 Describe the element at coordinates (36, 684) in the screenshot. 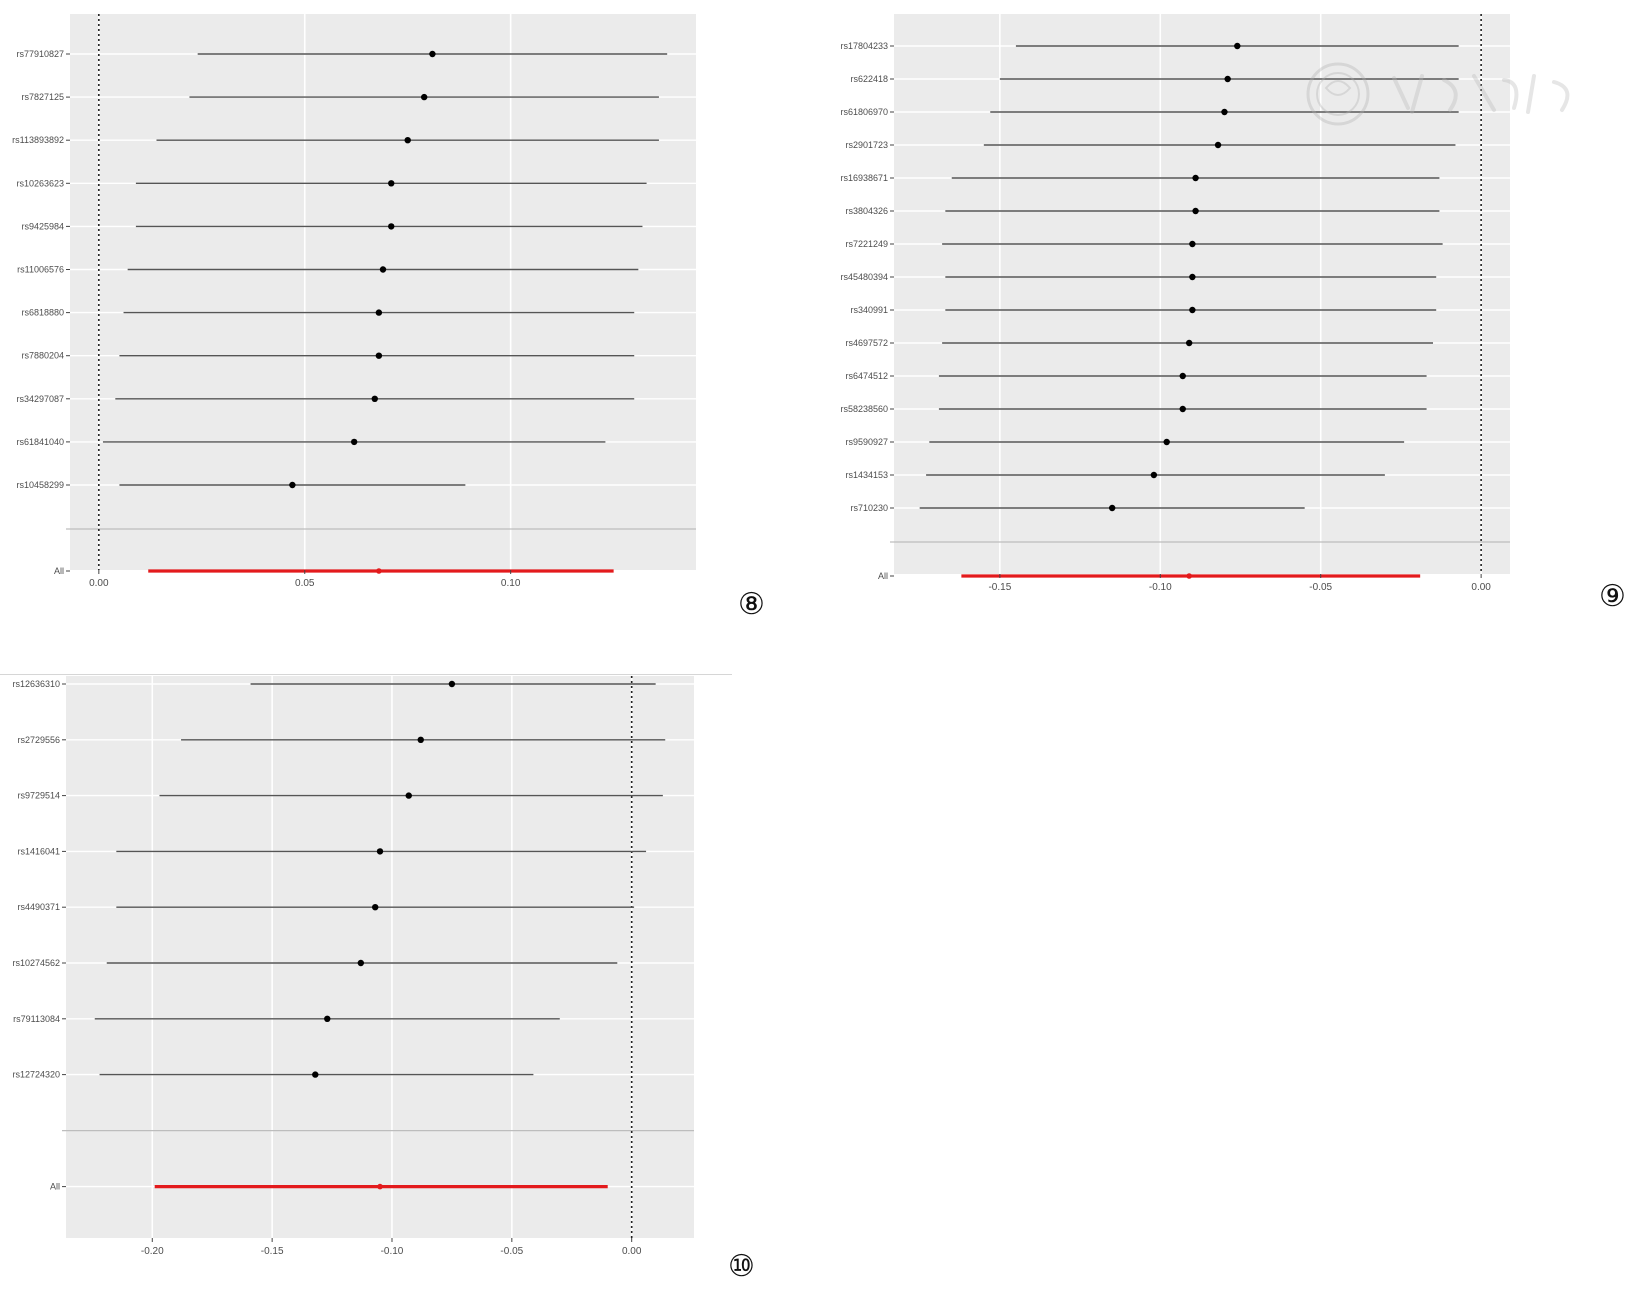

I see `y-tick-label: rs12636310` at that location.